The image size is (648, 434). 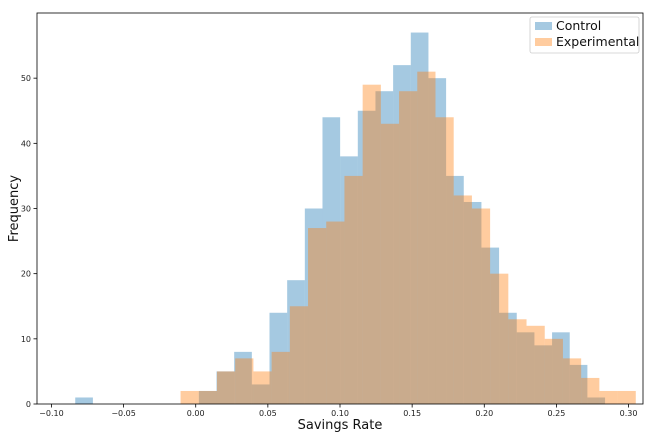 What do you see at coordinates (543, 26) in the screenshot?
I see `legend-swatch-control` at bounding box center [543, 26].